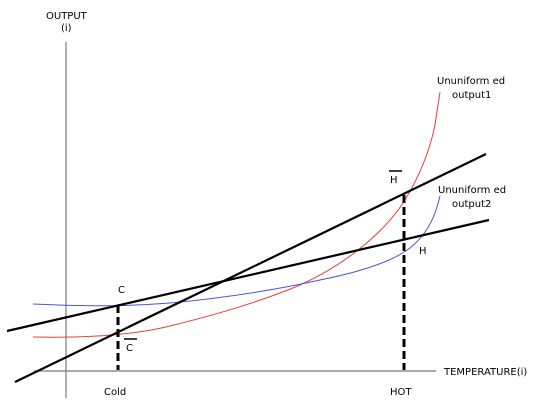  What do you see at coordinates (115, 392) in the screenshot?
I see `x-tick-cold: Cold` at bounding box center [115, 392].